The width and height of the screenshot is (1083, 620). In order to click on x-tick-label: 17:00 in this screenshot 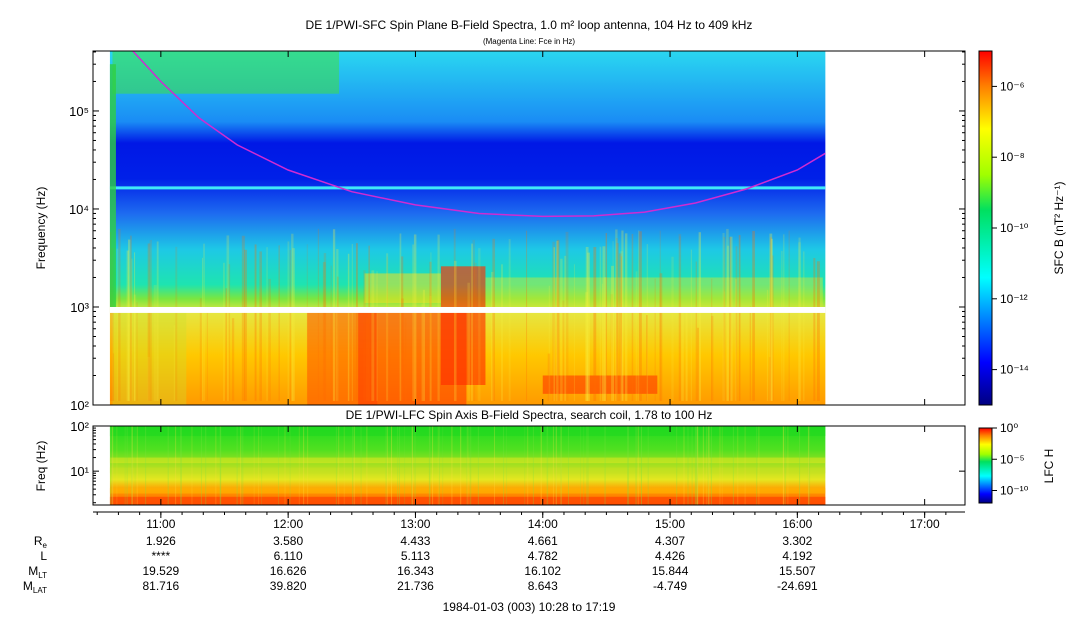, I will do `click(925, 524)`.